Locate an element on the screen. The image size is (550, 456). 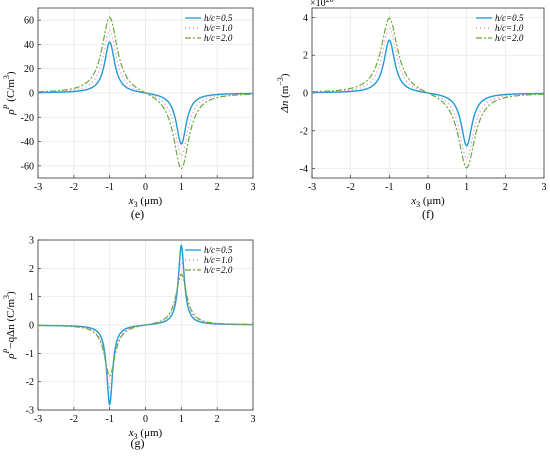
panel-label: (e) is located at coordinates (137, 214).